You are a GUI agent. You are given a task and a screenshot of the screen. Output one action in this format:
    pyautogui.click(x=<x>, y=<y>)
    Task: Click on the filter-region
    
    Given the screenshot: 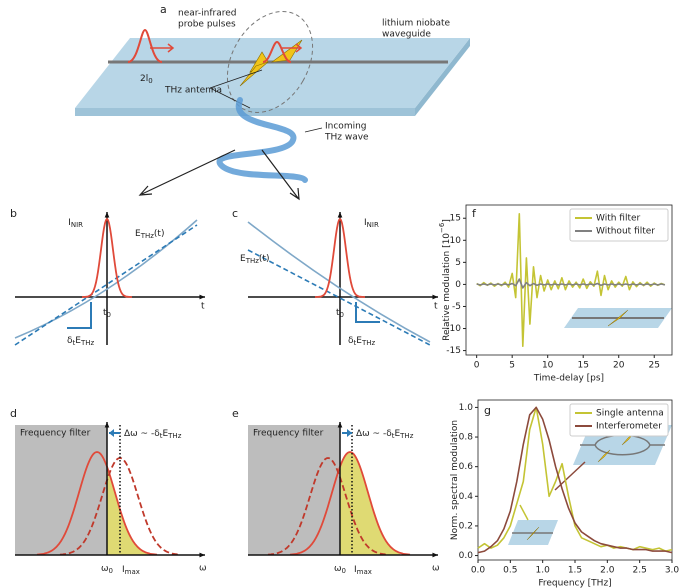 What is the action you would take?
    pyautogui.click(x=61, y=490)
    